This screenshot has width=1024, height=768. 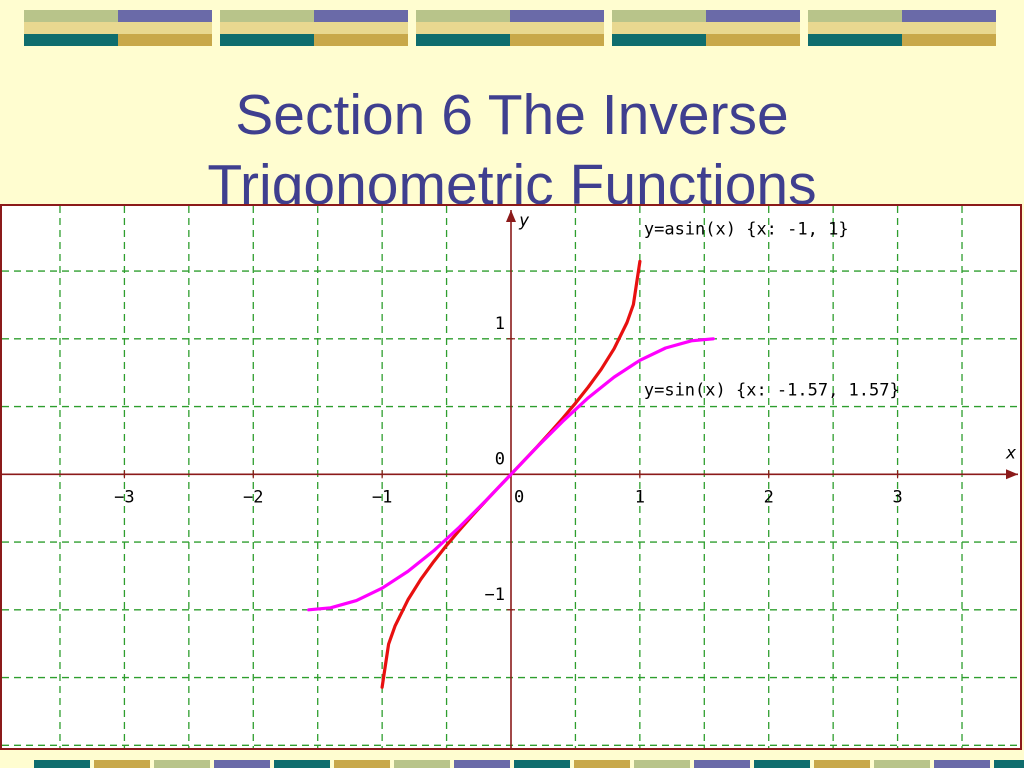 I want to click on x-tick-label: 2, so click(x=769, y=497).